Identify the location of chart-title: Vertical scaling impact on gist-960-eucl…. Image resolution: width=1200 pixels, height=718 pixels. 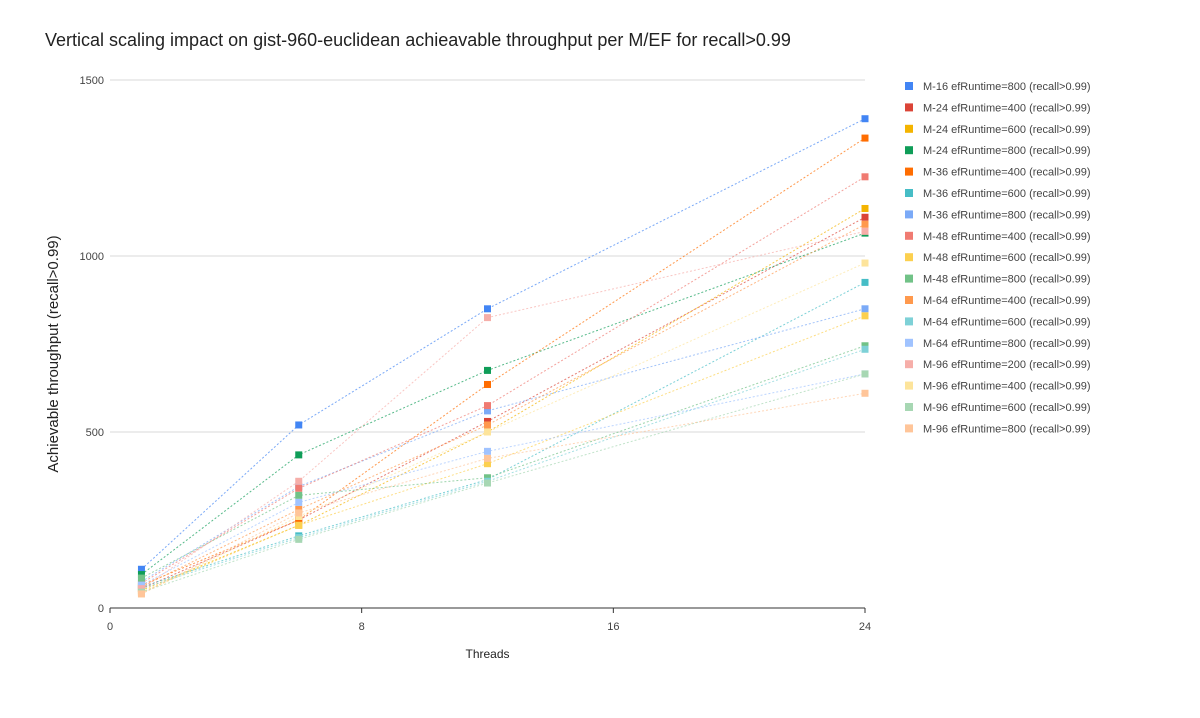
(418, 40).